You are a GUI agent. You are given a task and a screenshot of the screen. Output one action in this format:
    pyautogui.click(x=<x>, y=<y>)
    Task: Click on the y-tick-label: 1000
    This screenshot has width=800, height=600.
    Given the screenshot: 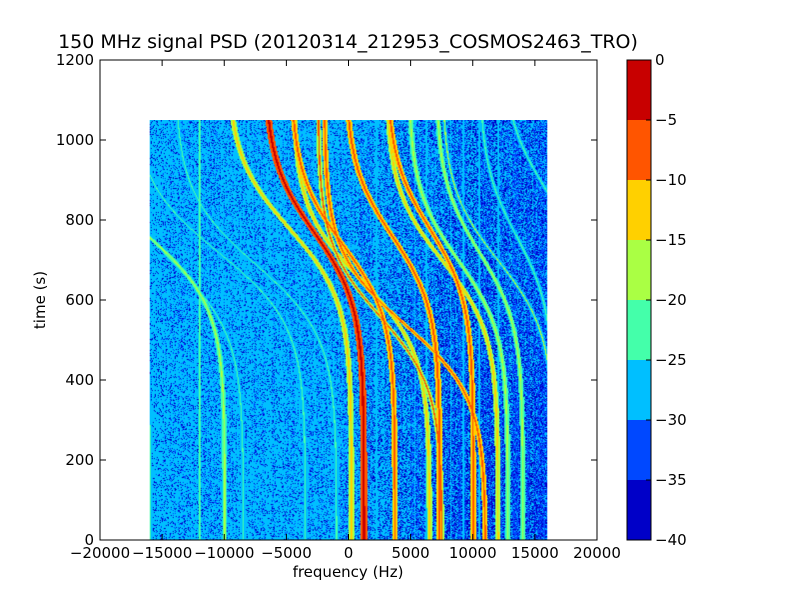 What is the action you would take?
    pyautogui.click(x=75, y=140)
    